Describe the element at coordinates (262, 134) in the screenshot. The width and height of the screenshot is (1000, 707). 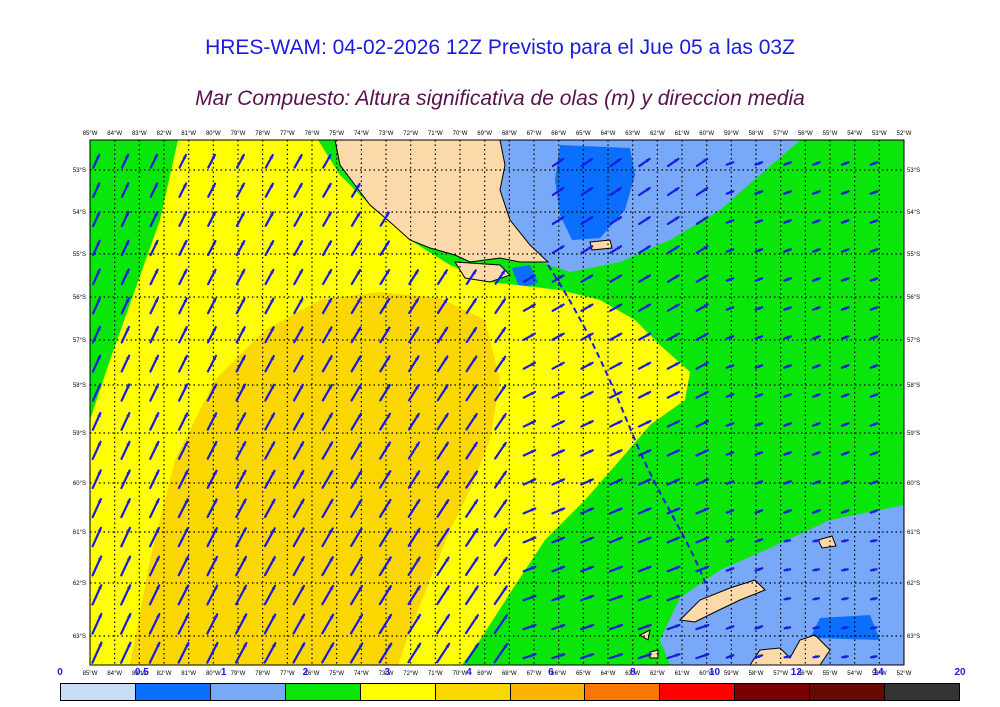
I see `longitude-label: 78°W` at that location.